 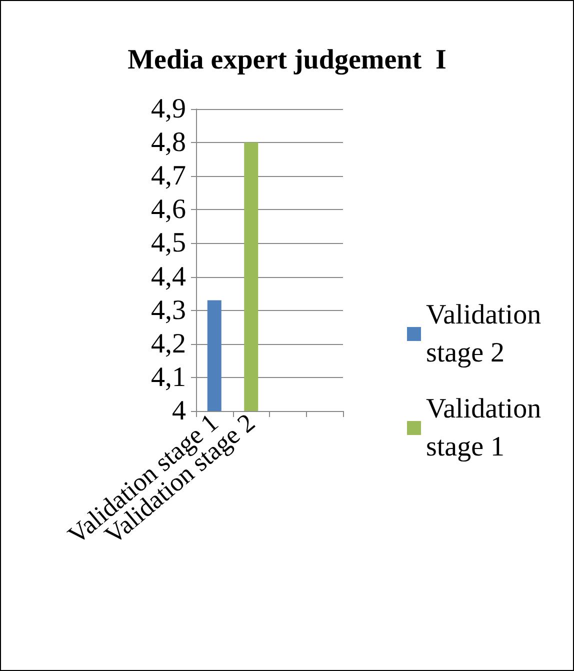 I want to click on legend-label: Validation stage 2, so click(x=487, y=334).